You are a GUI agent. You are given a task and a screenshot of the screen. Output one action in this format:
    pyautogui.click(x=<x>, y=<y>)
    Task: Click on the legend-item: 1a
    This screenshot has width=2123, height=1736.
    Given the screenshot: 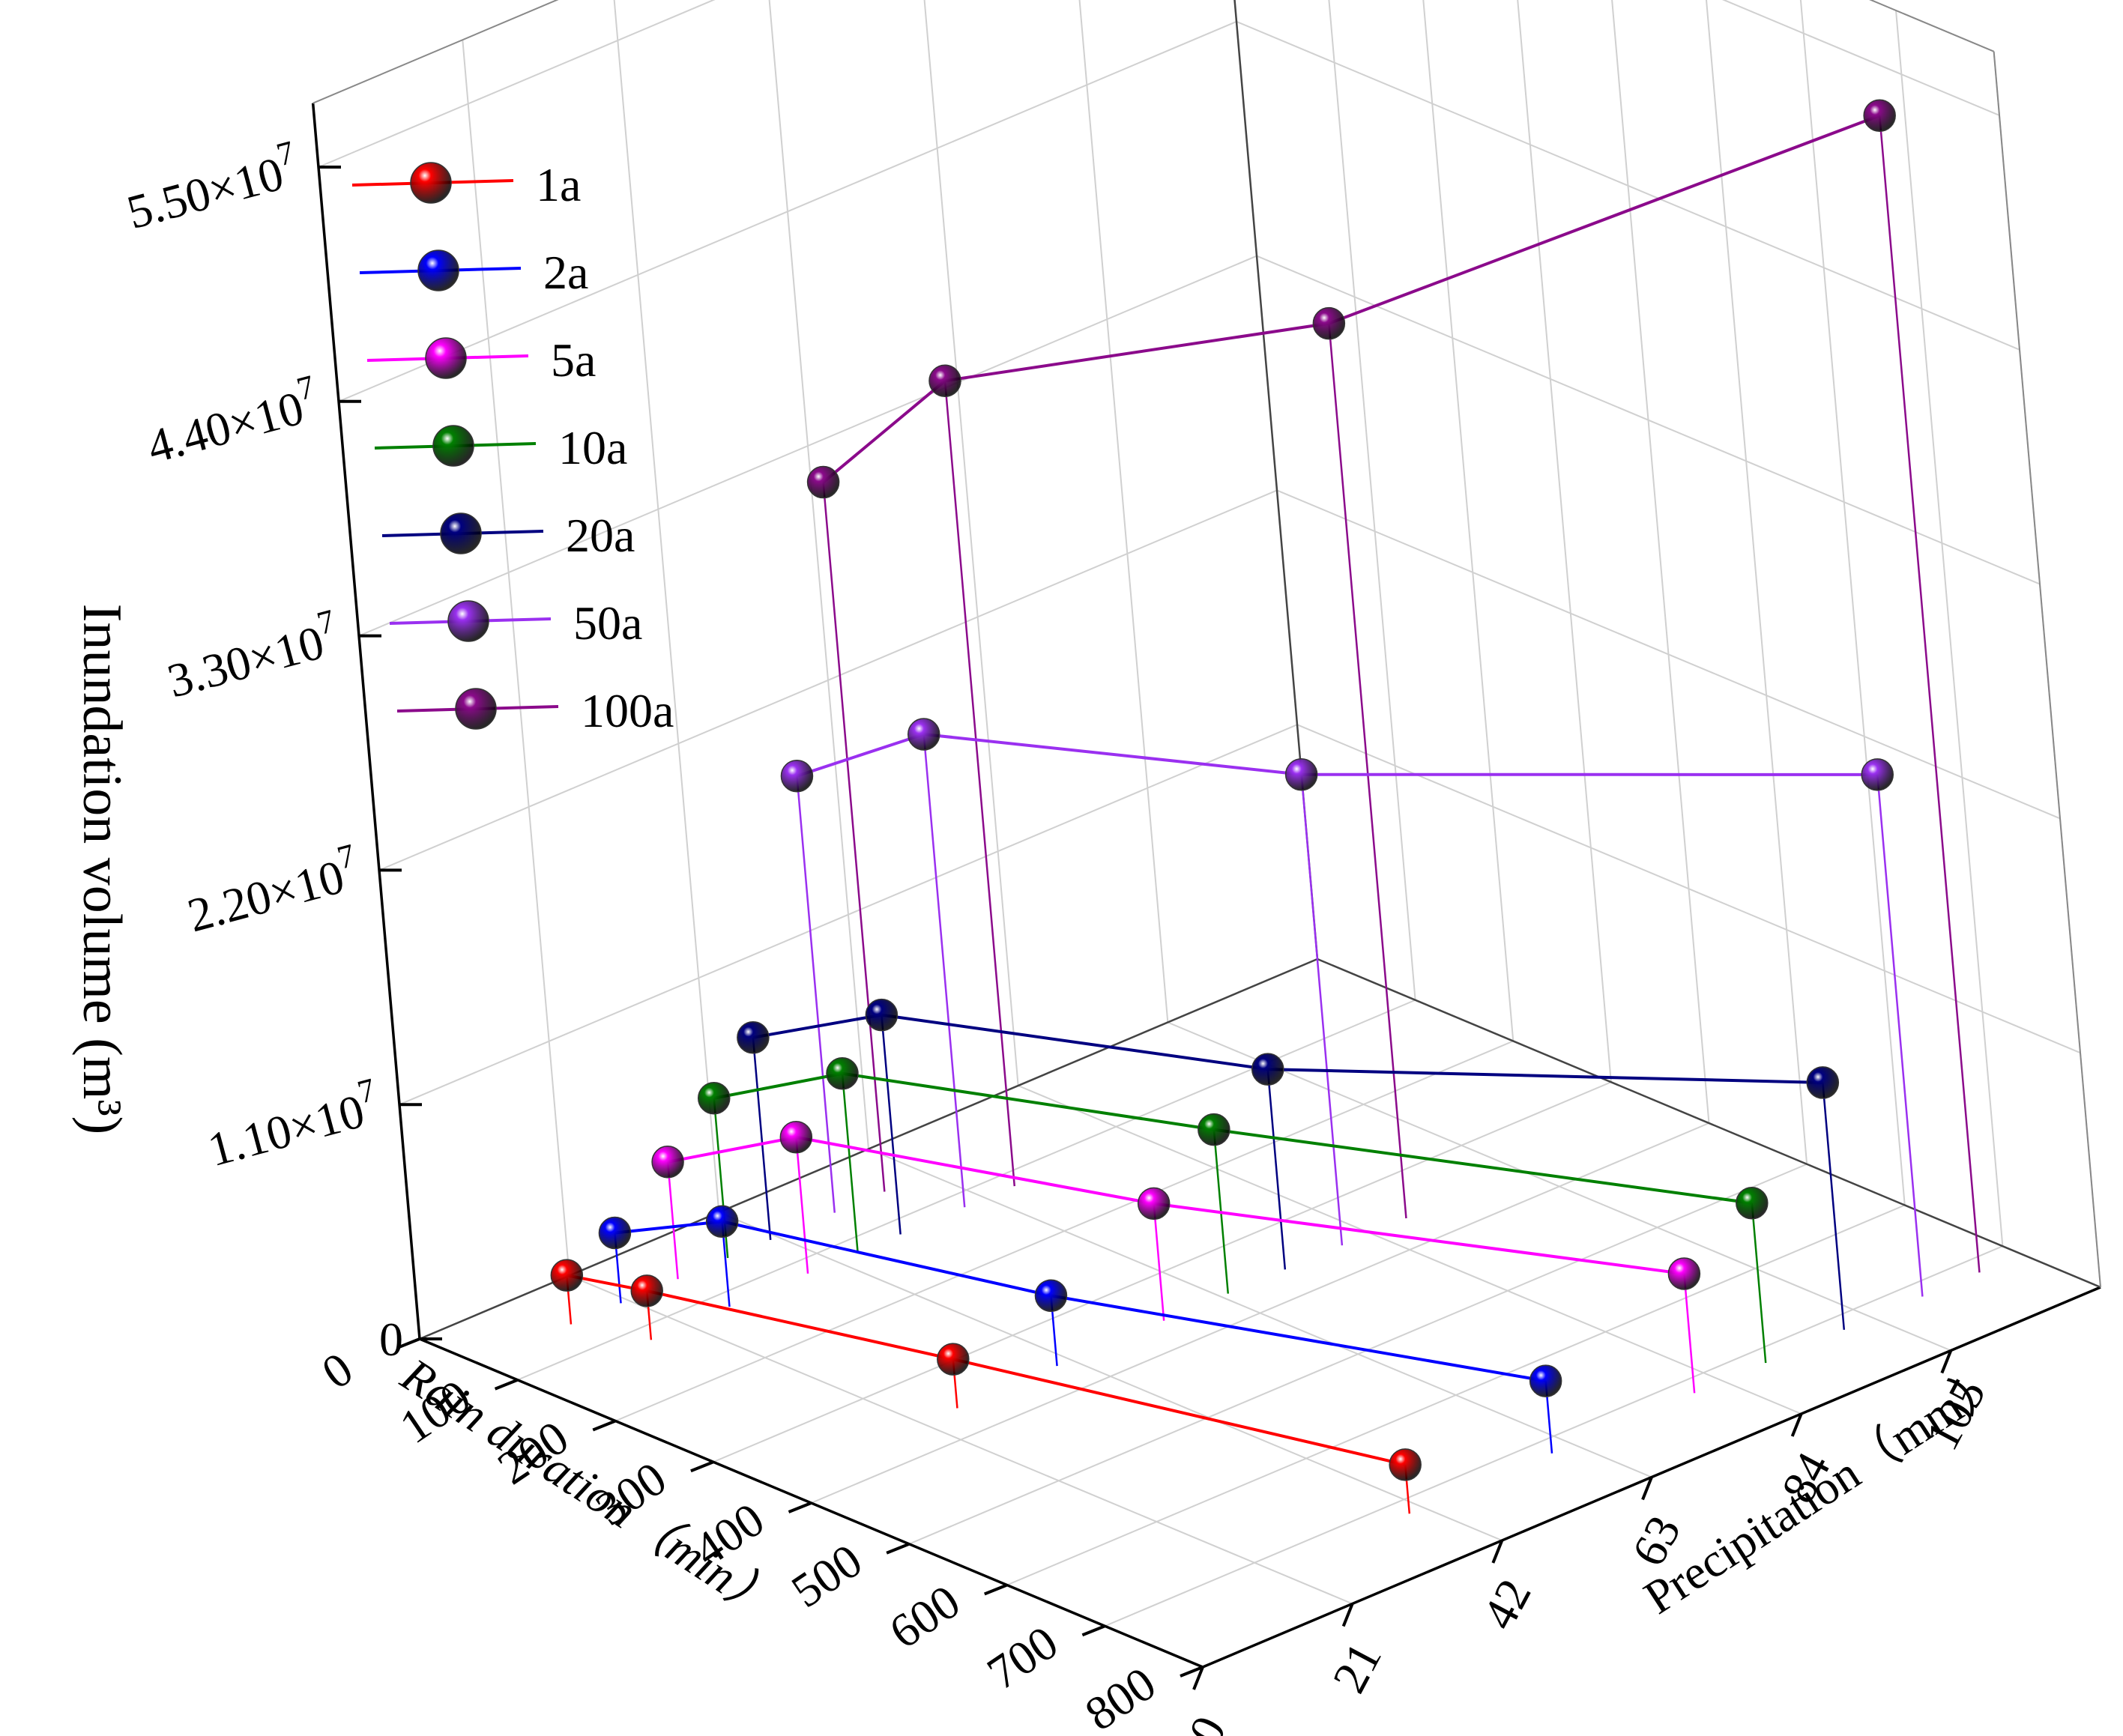 What is the action you would take?
    pyautogui.click(x=466, y=184)
    